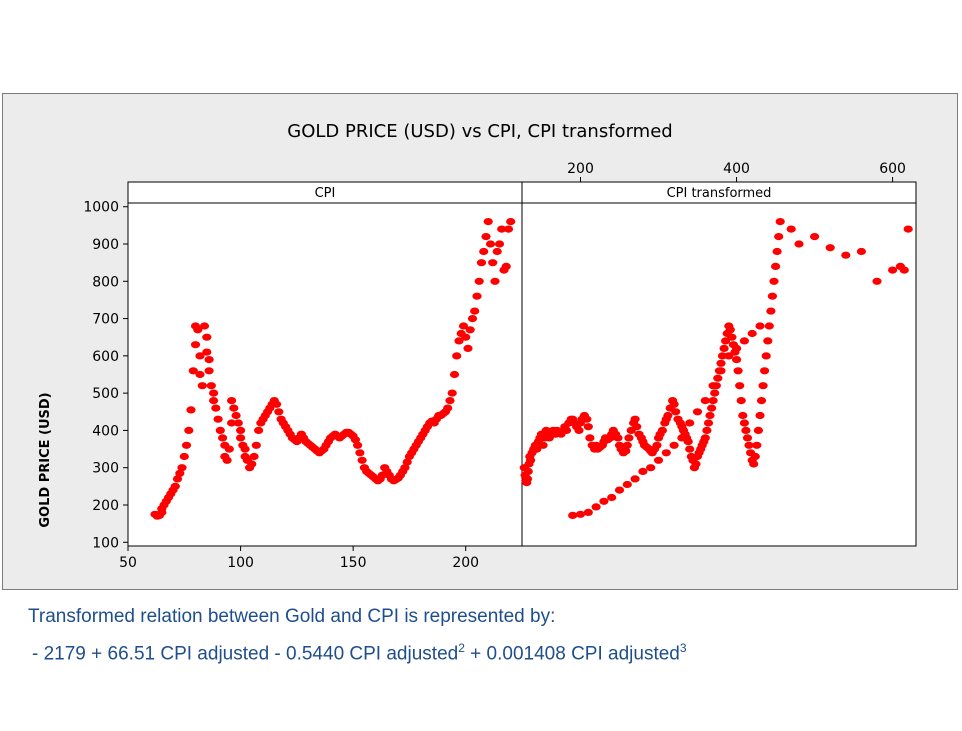 This screenshot has width=962, height=731. Describe the element at coordinates (105, 282) in the screenshot. I see `y-tick-label: 800` at that location.